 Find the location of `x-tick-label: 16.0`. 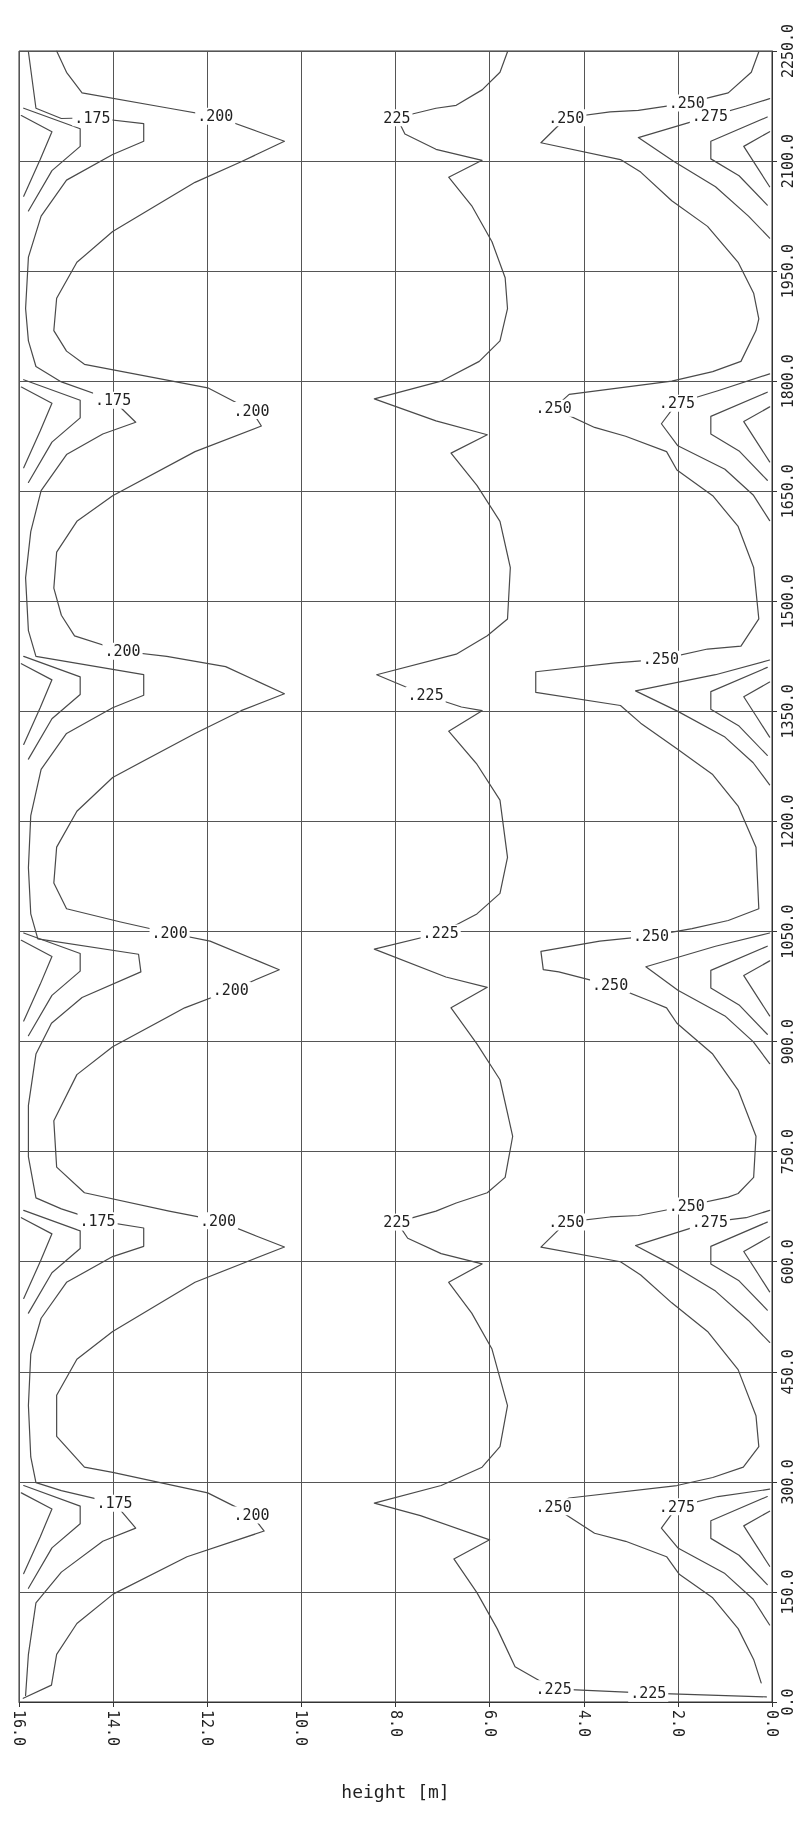

x-tick-label: 16.0 is located at coordinates (19, 1728).